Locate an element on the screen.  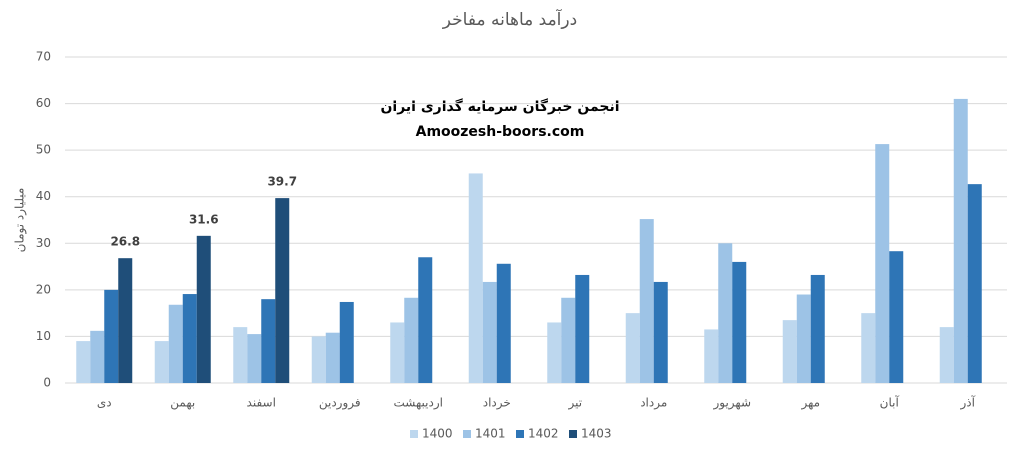
x-tick-label: خرداد is located at coordinates (497, 403).